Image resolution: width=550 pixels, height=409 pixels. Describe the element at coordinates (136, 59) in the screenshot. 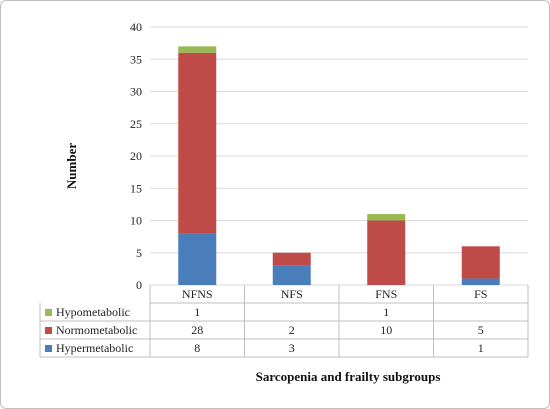

I see `y-tick-label: 35` at that location.